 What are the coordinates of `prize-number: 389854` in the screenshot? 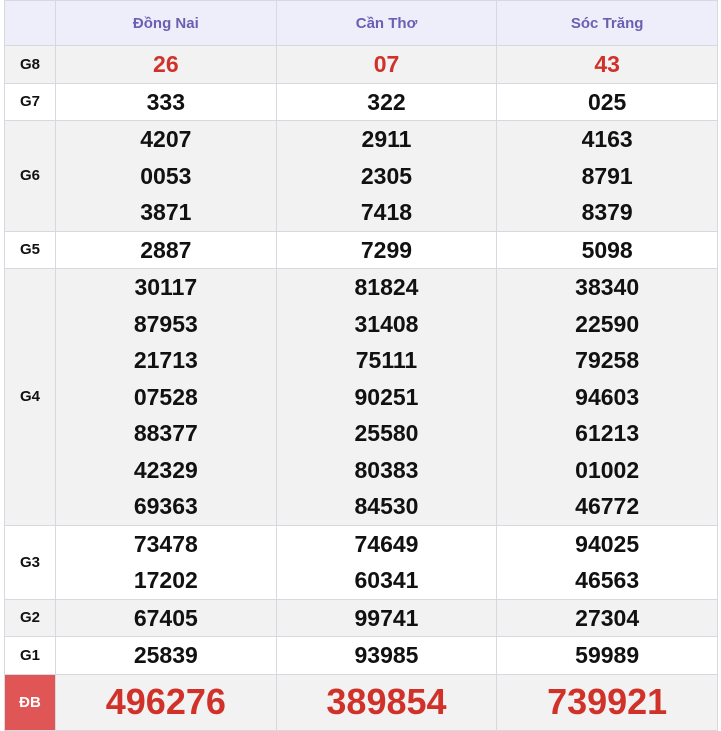 It's located at (386, 701).